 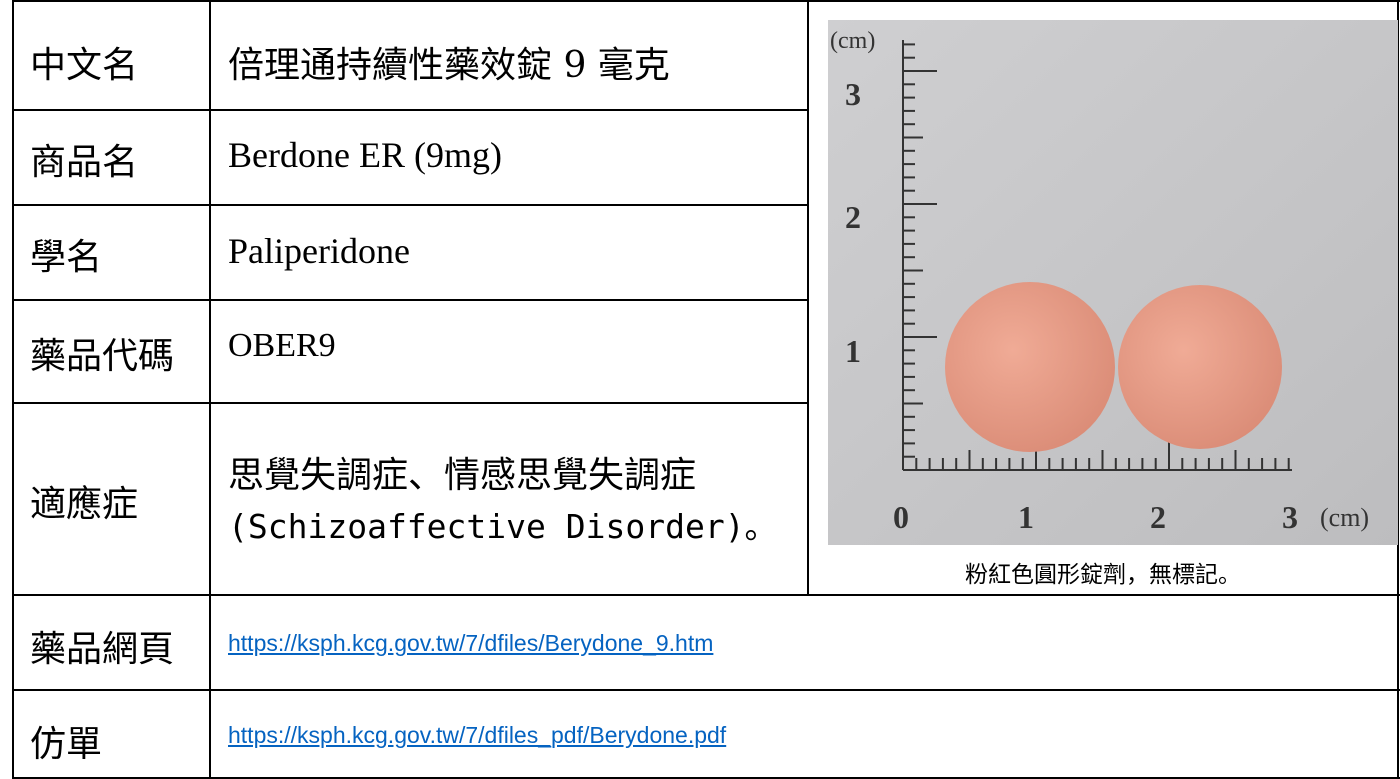 What do you see at coordinates (84, 65) in the screenshot?
I see `row-label: 中文名` at bounding box center [84, 65].